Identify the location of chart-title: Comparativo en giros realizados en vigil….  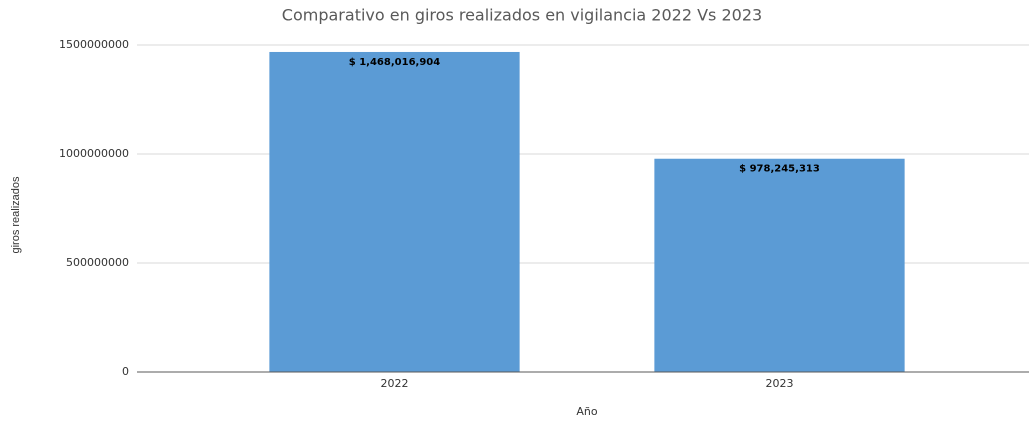
(522, 15).